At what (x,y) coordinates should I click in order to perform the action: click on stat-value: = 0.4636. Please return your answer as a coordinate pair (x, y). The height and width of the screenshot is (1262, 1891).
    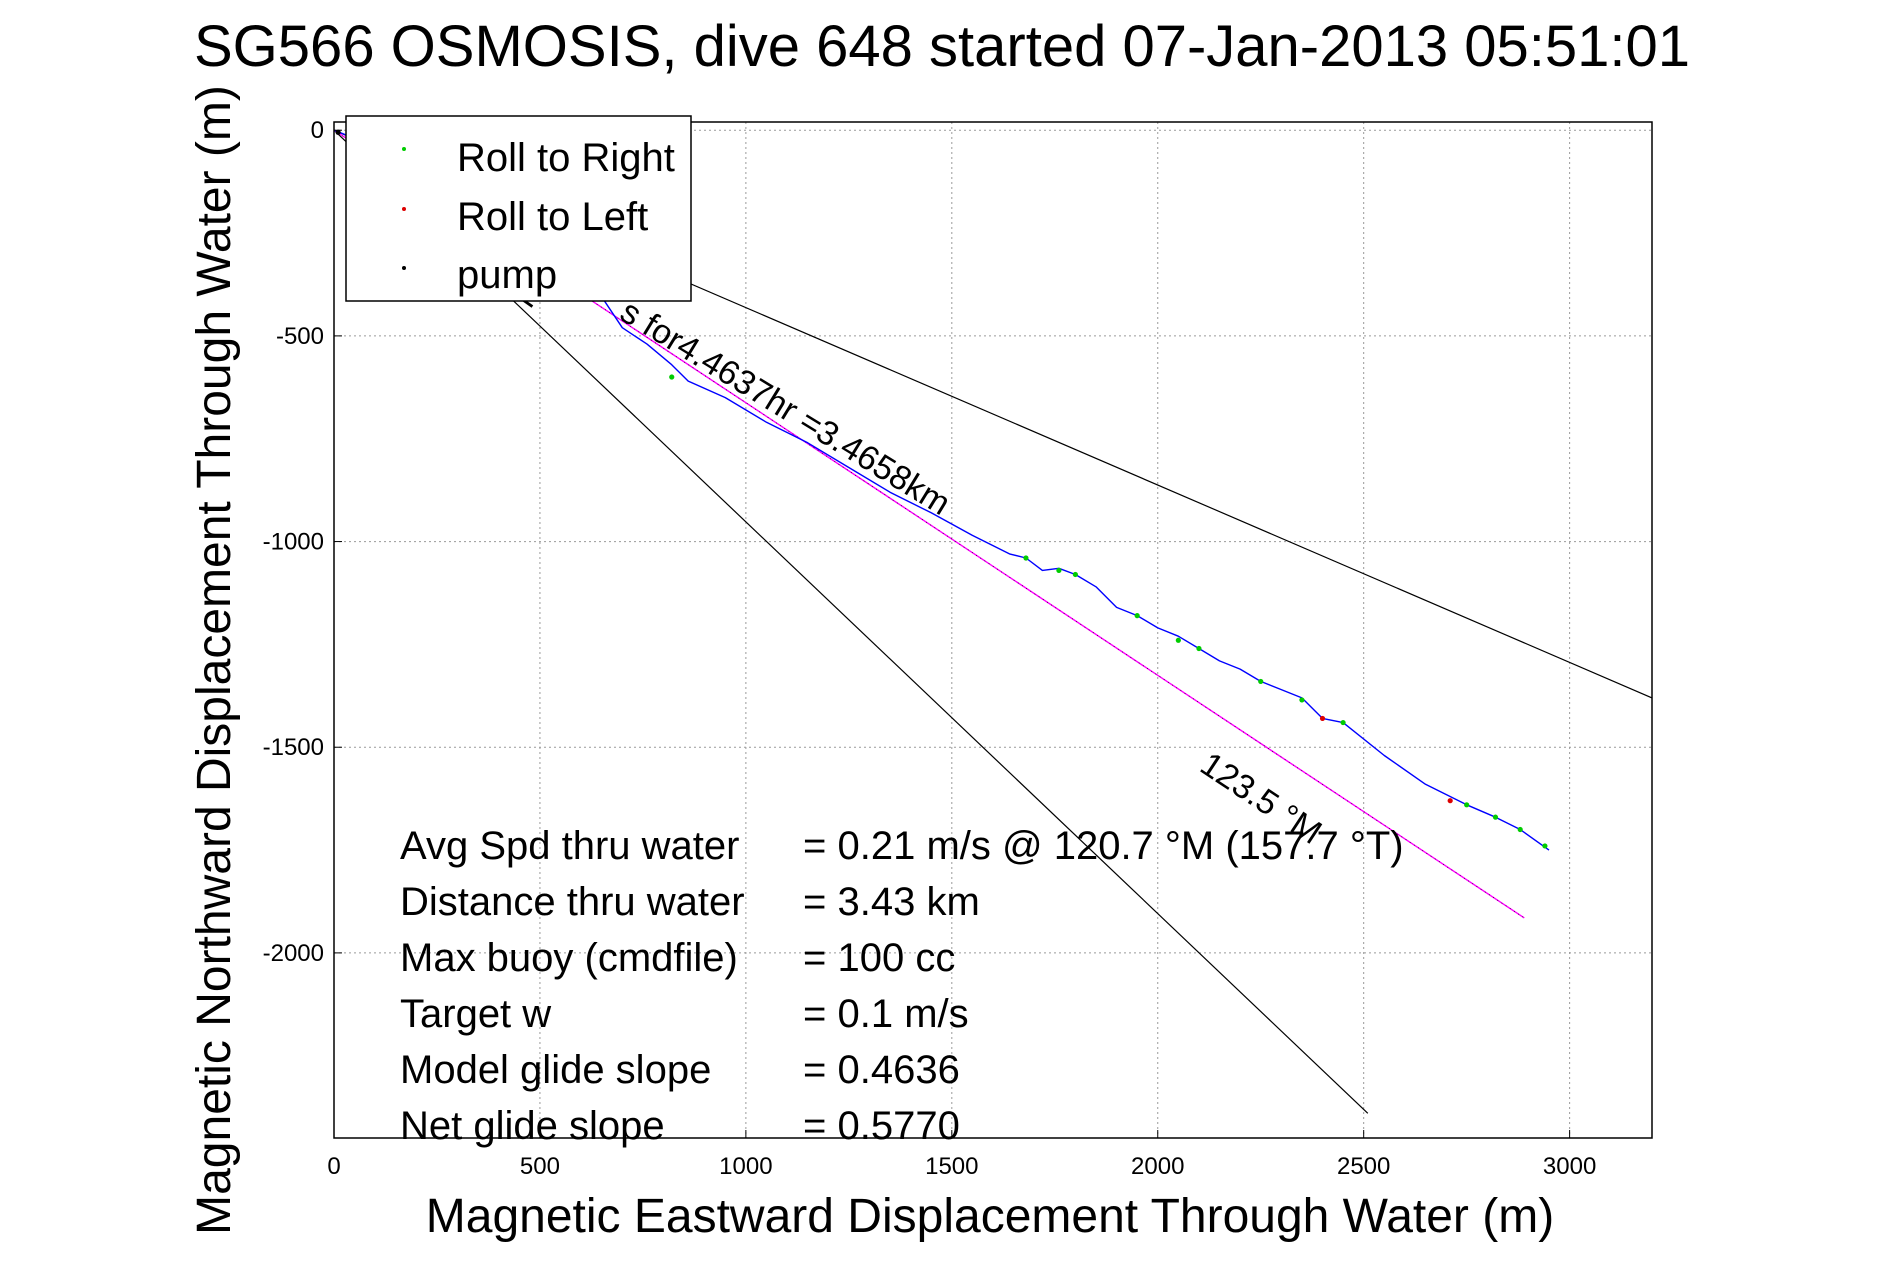
    Looking at the image, I should click on (881, 1070).